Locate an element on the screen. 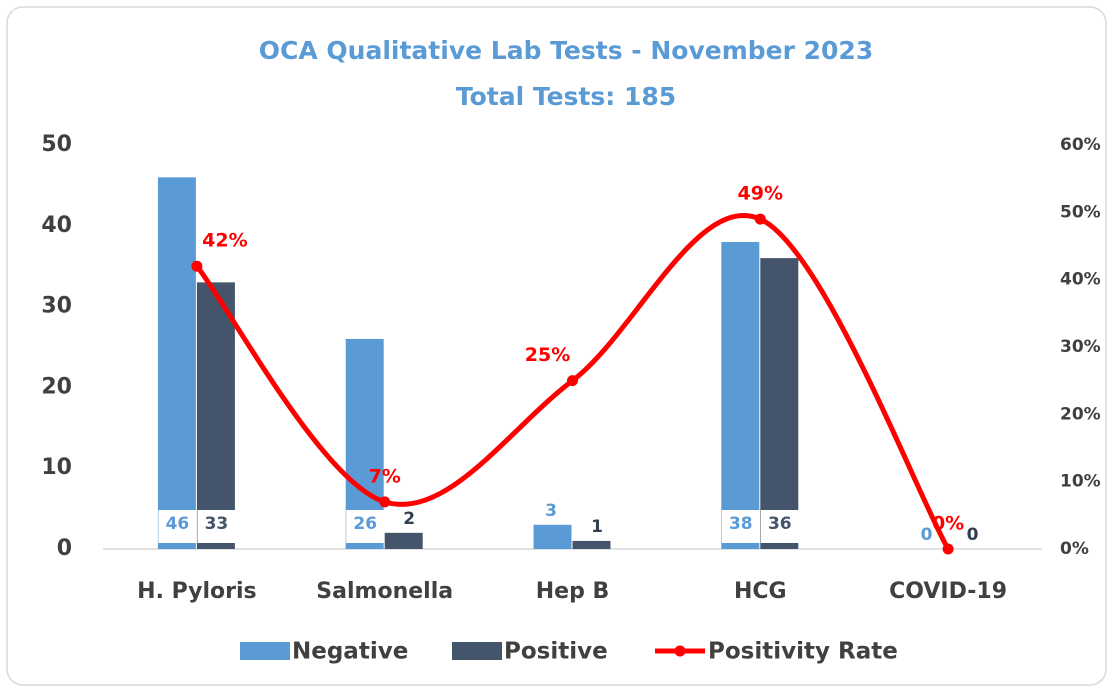 This screenshot has width=1113, height=697. y2-tick-label: 20% is located at coordinates (1080, 414).